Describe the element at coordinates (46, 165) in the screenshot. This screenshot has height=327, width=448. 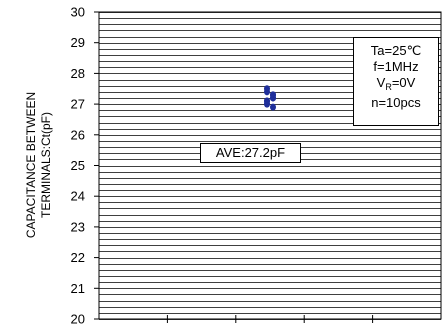
I see `y-axis-label-line2: TERMINALS:Ct(pF)` at that location.